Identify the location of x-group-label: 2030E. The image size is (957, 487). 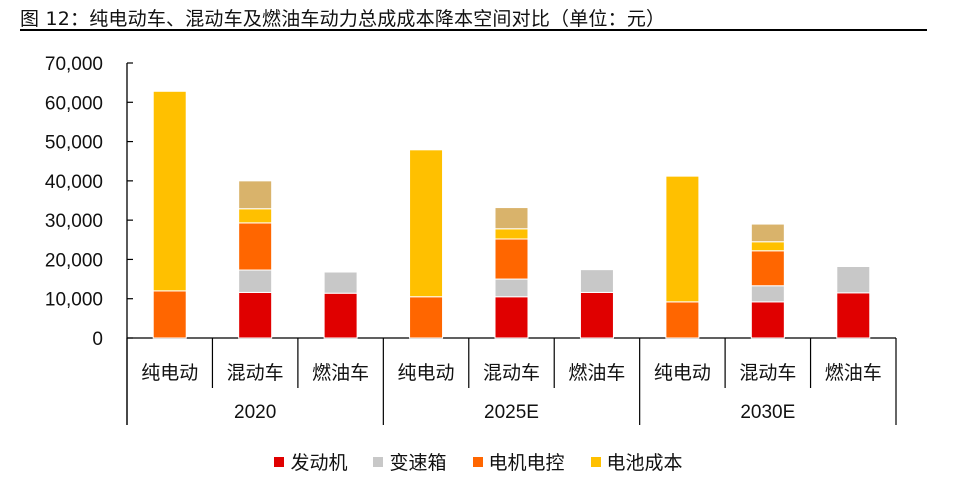
(767, 412).